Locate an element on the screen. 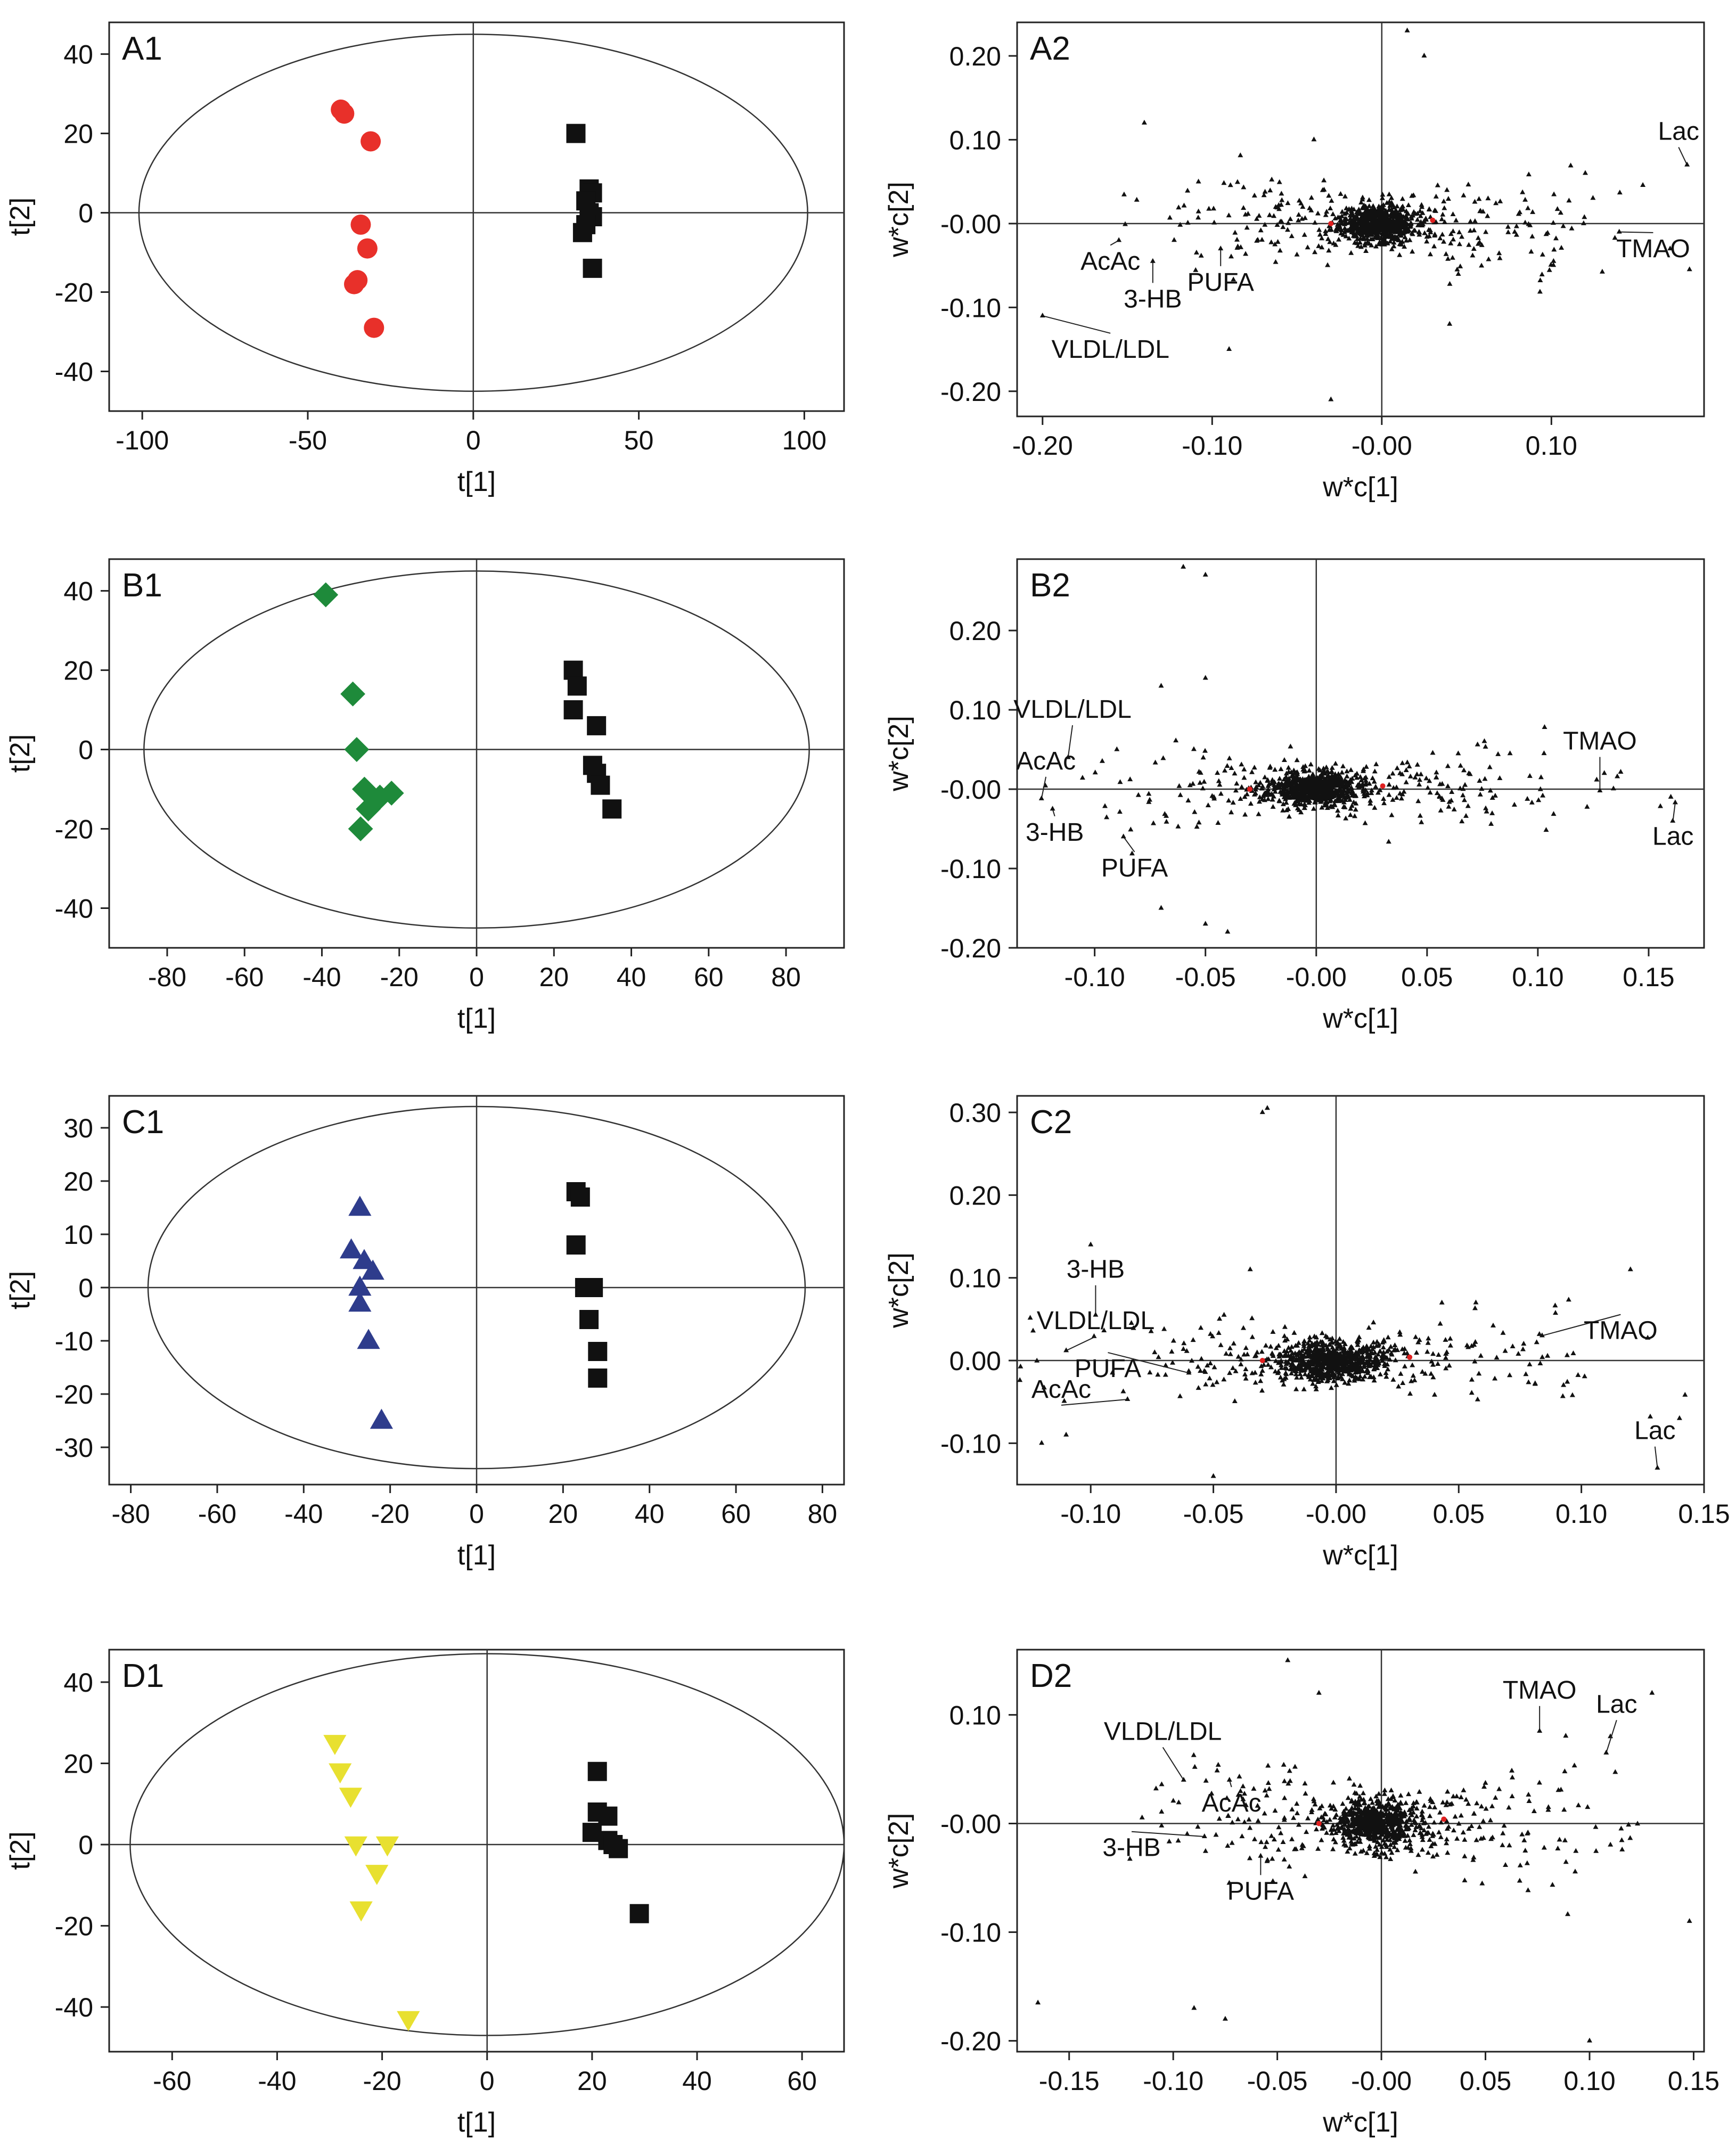 The width and height of the screenshot is (1736, 2147). x-tick-label: 20 is located at coordinates (563, 1514).